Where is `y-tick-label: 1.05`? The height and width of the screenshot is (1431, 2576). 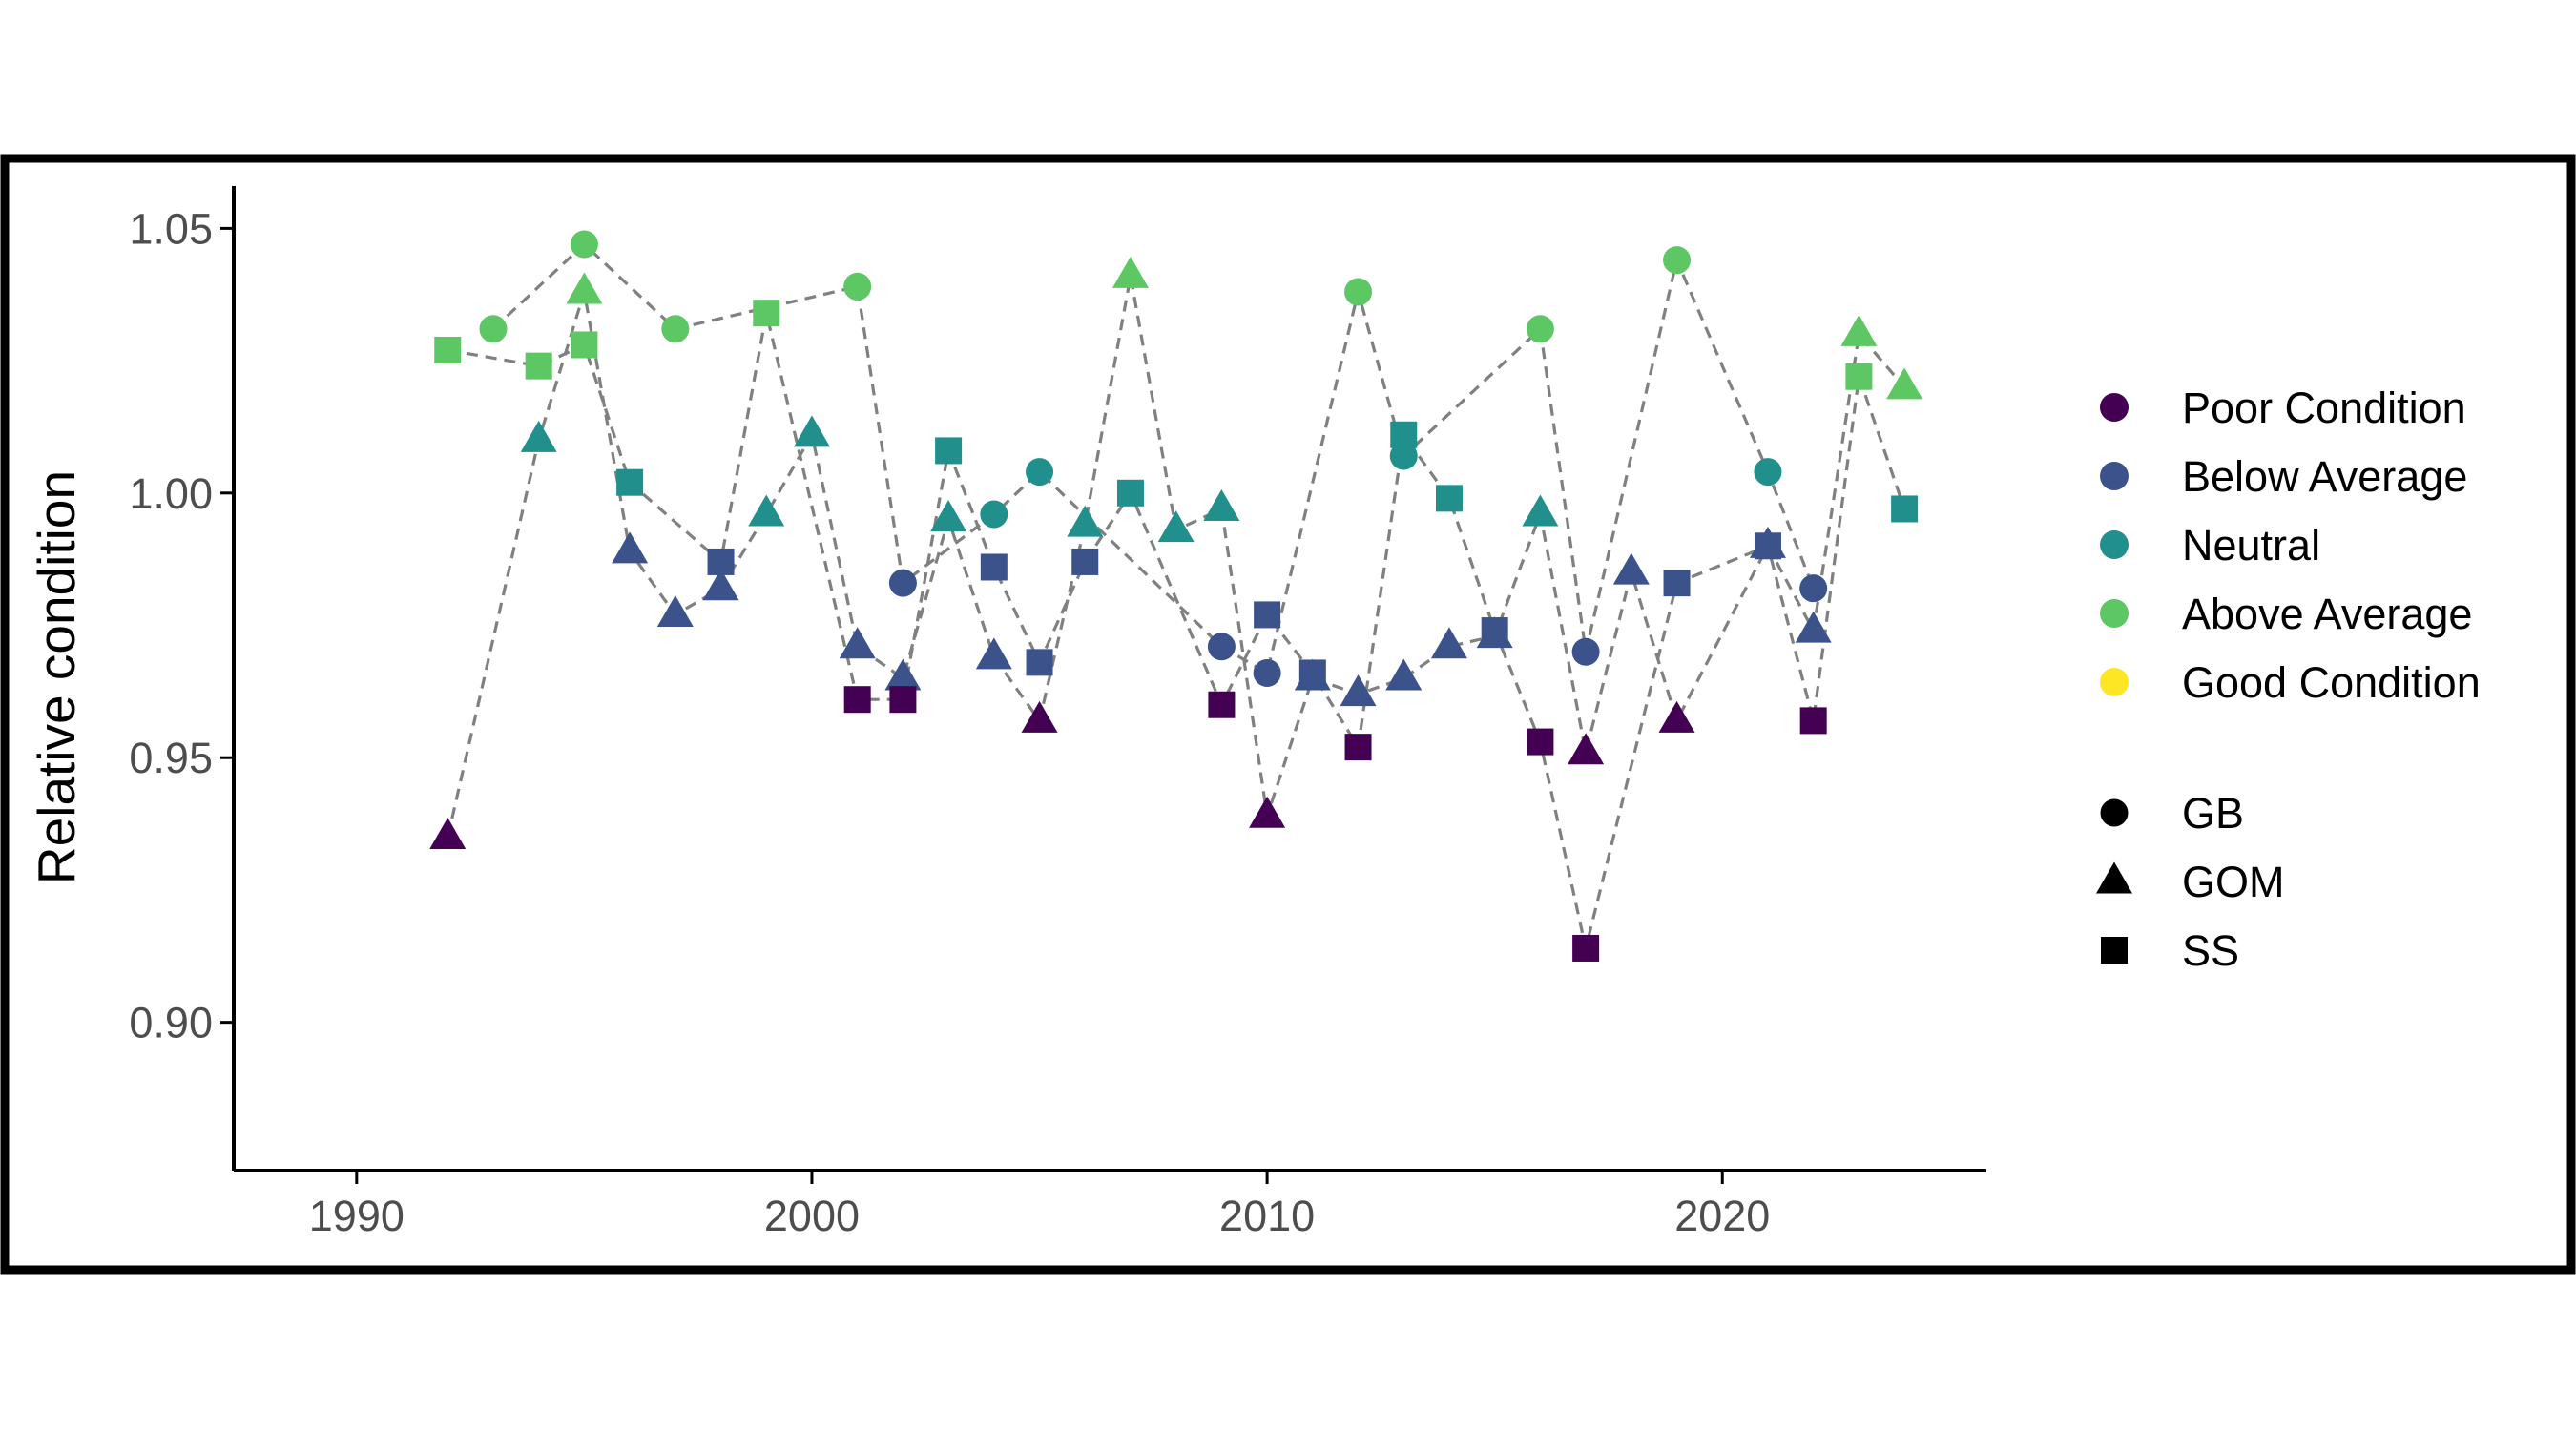
y-tick-label: 1.05 is located at coordinates (171, 228).